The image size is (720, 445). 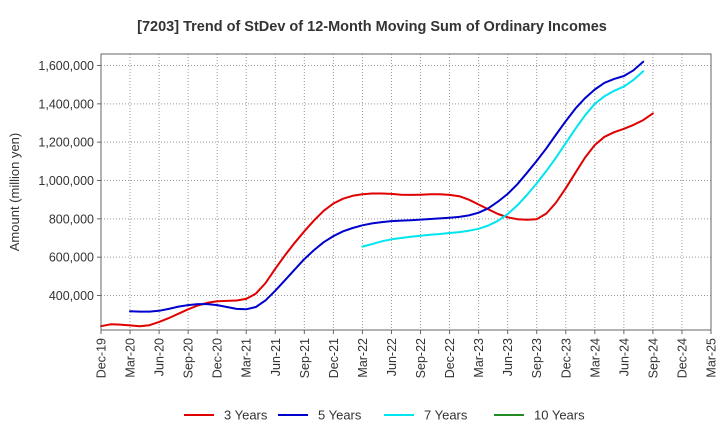 What do you see at coordinates (537, 358) in the screenshot?
I see `x-tick-label: Sep-23` at bounding box center [537, 358].